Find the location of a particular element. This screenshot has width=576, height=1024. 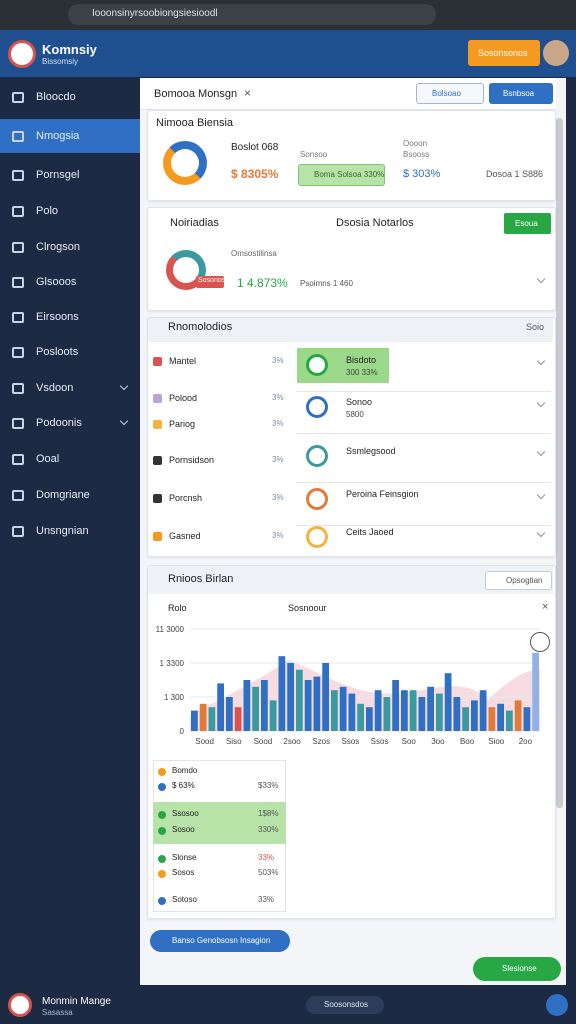

footer-action is located at coordinates (557, 1005).